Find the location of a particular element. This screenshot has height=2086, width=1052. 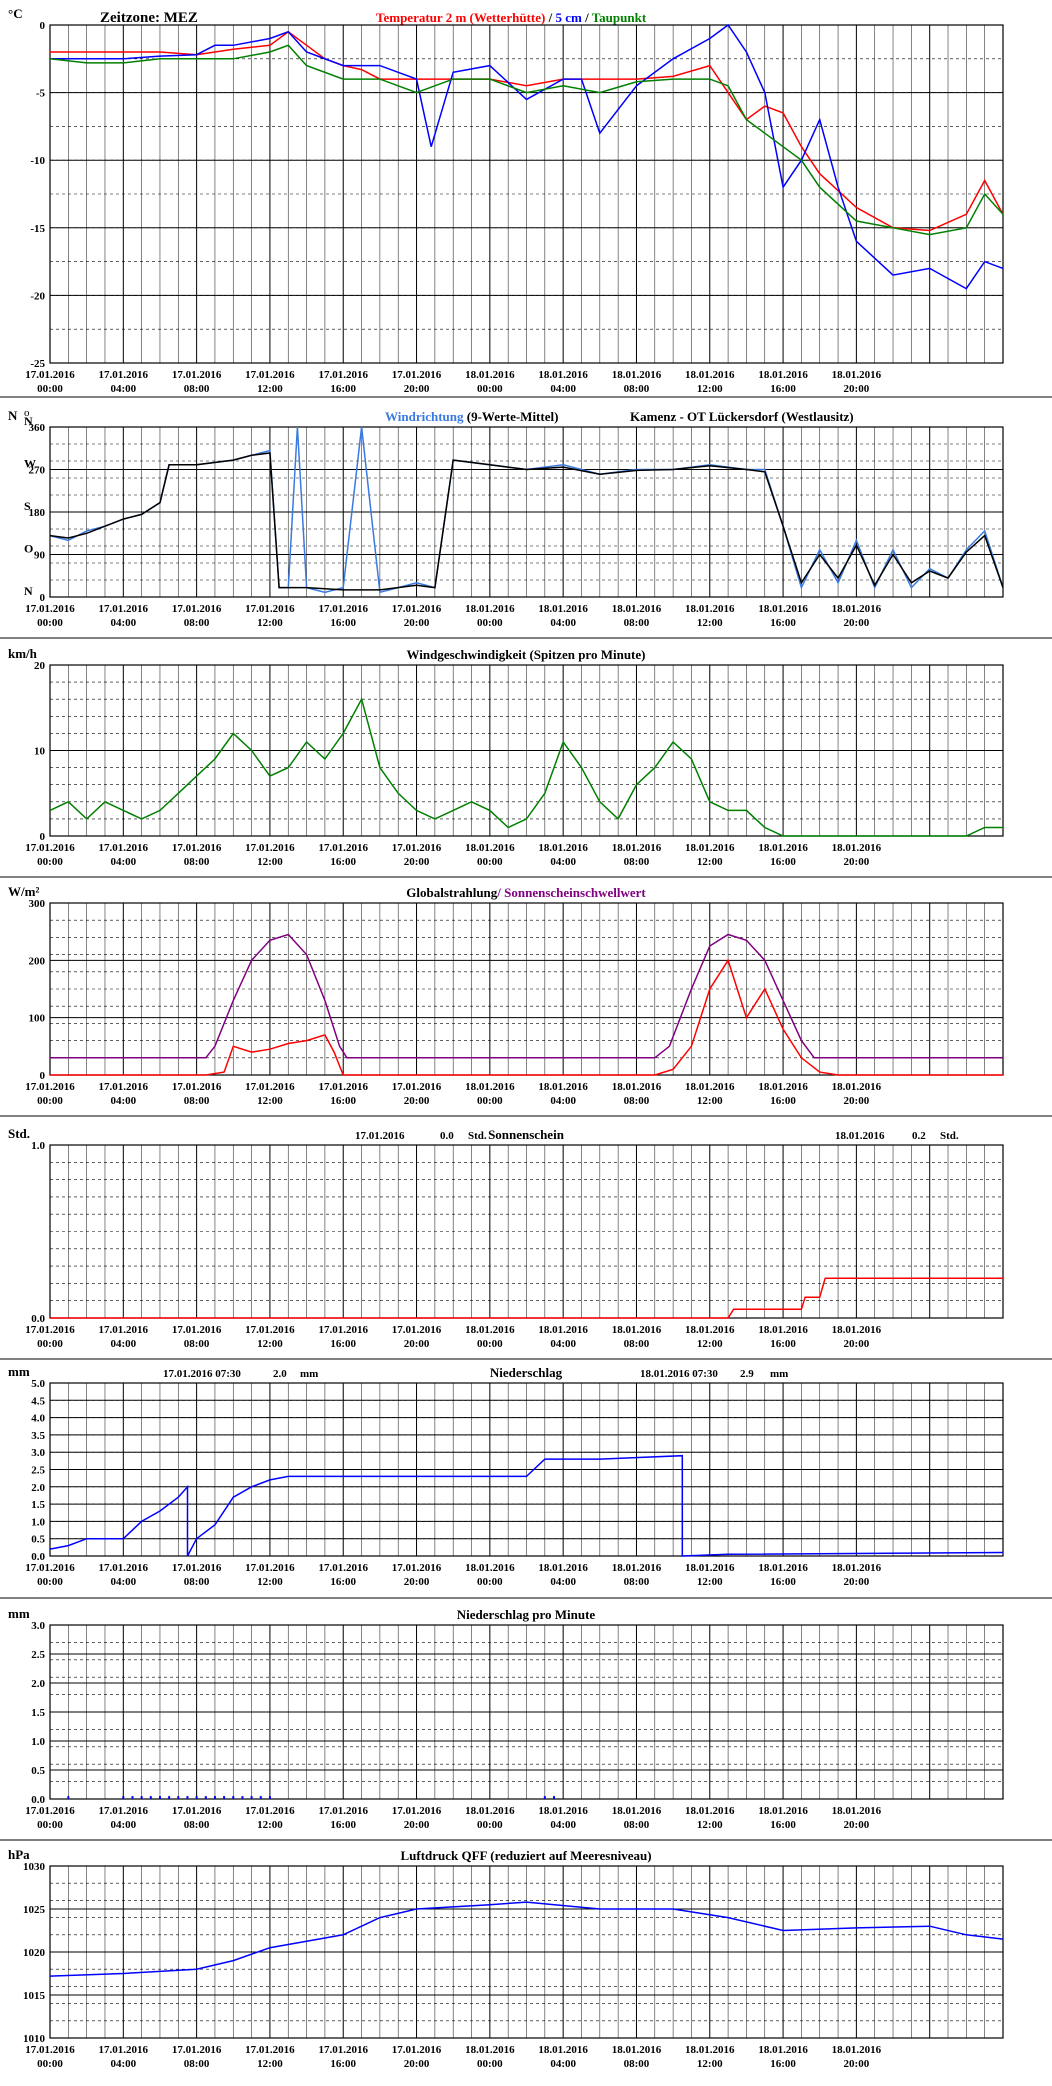

y-tick-label: 20 is located at coordinates (40, 666).